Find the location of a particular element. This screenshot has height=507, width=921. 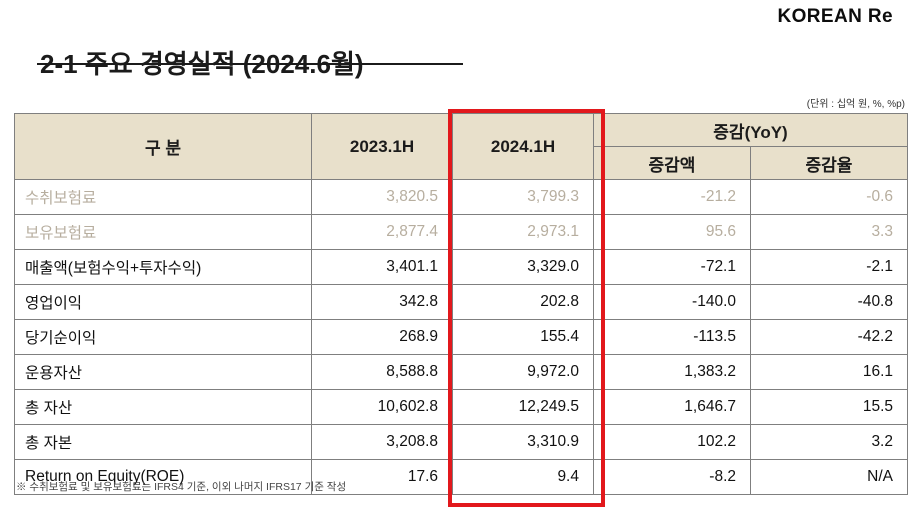

yoy-rate-value: 16.1 is located at coordinates (829, 372).